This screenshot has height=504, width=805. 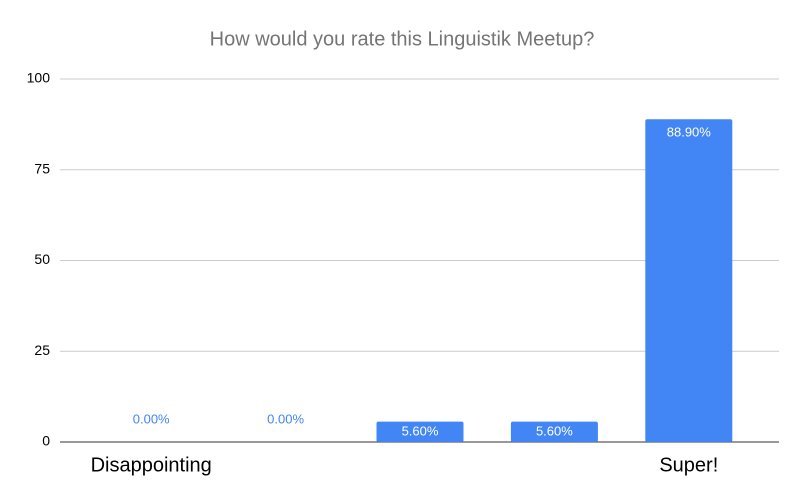 I want to click on y-tick-label: 75, so click(x=42, y=168).